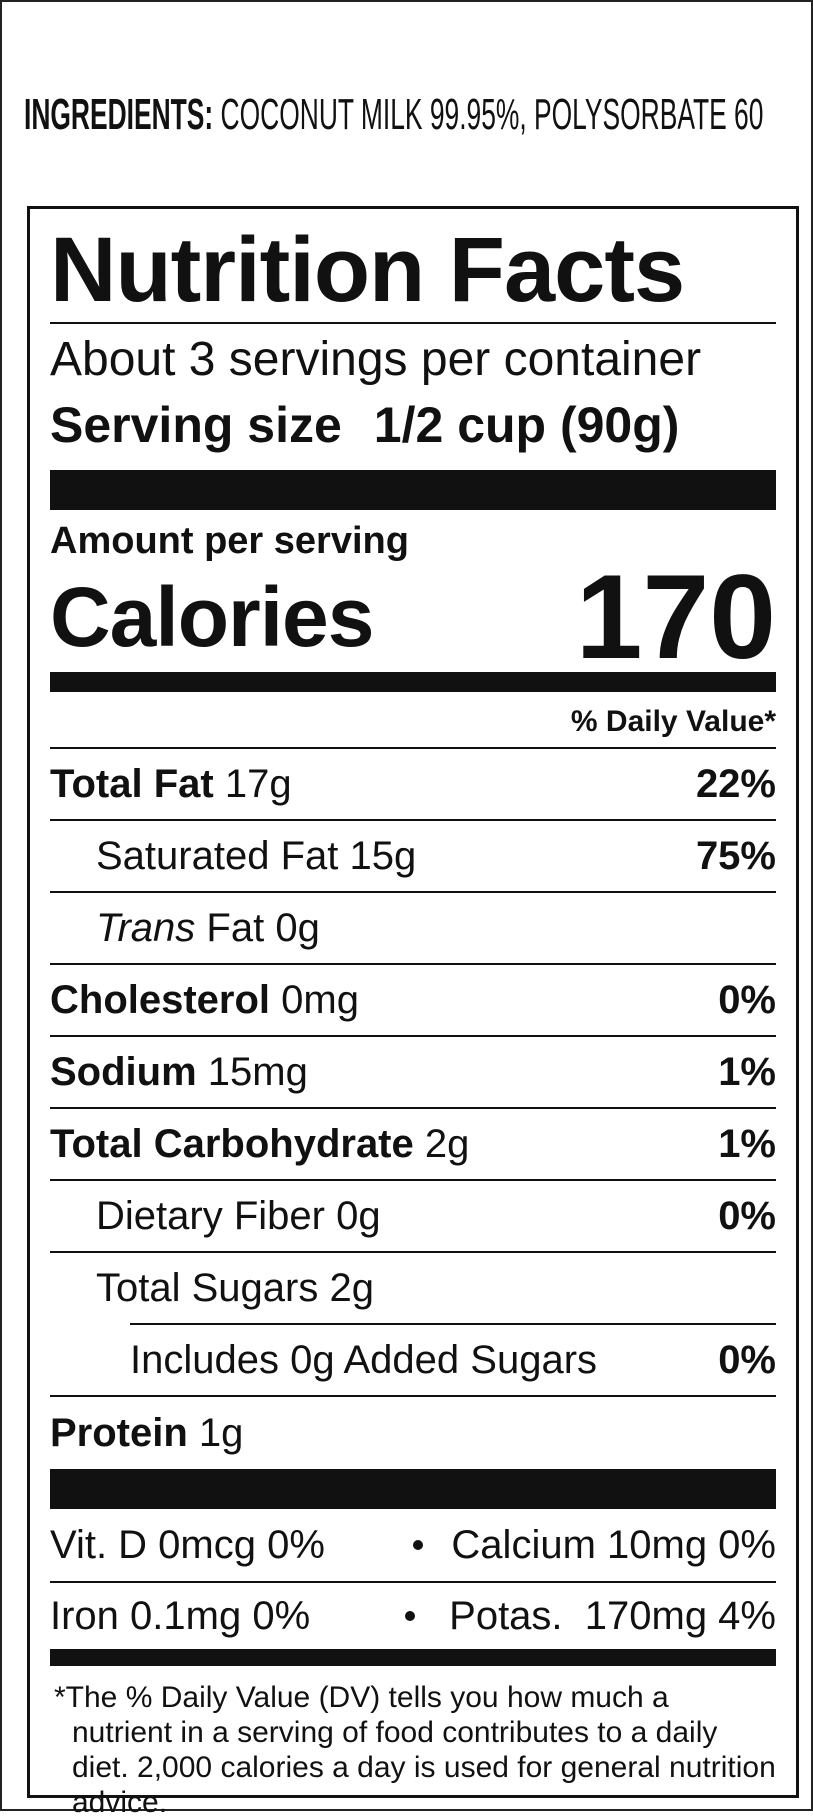 The height and width of the screenshot is (1820, 813). What do you see at coordinates (675, 617) in the screenshot?
I see `calories-value: 170` at bounding box center [675, 617].